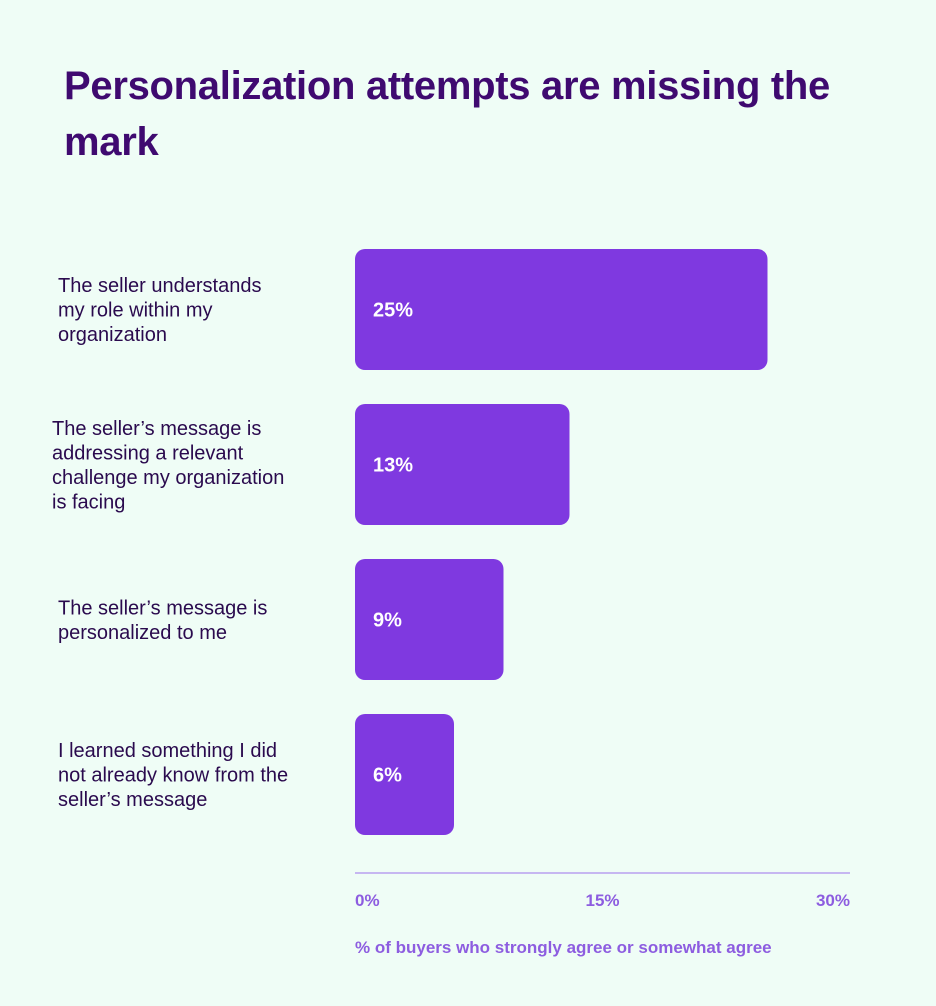  What do you see at coordinates (367, 900) in the screenshot?
I see `tick-label-1: 0%` at bounding box center [367, 900].